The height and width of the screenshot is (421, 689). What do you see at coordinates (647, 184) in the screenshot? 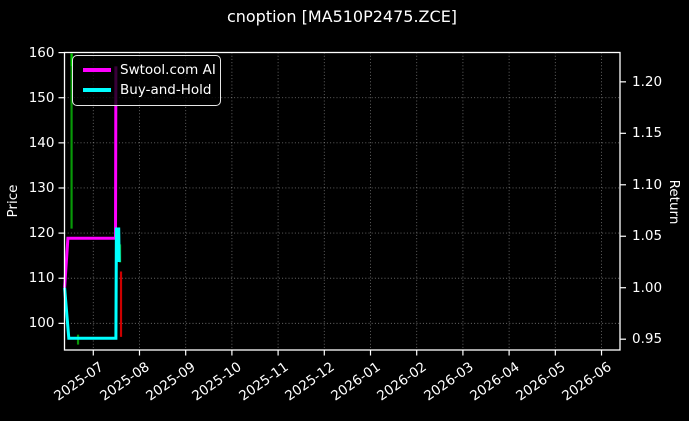
I see `return-tick-label: 1.10` at bounding box center [647, 184].